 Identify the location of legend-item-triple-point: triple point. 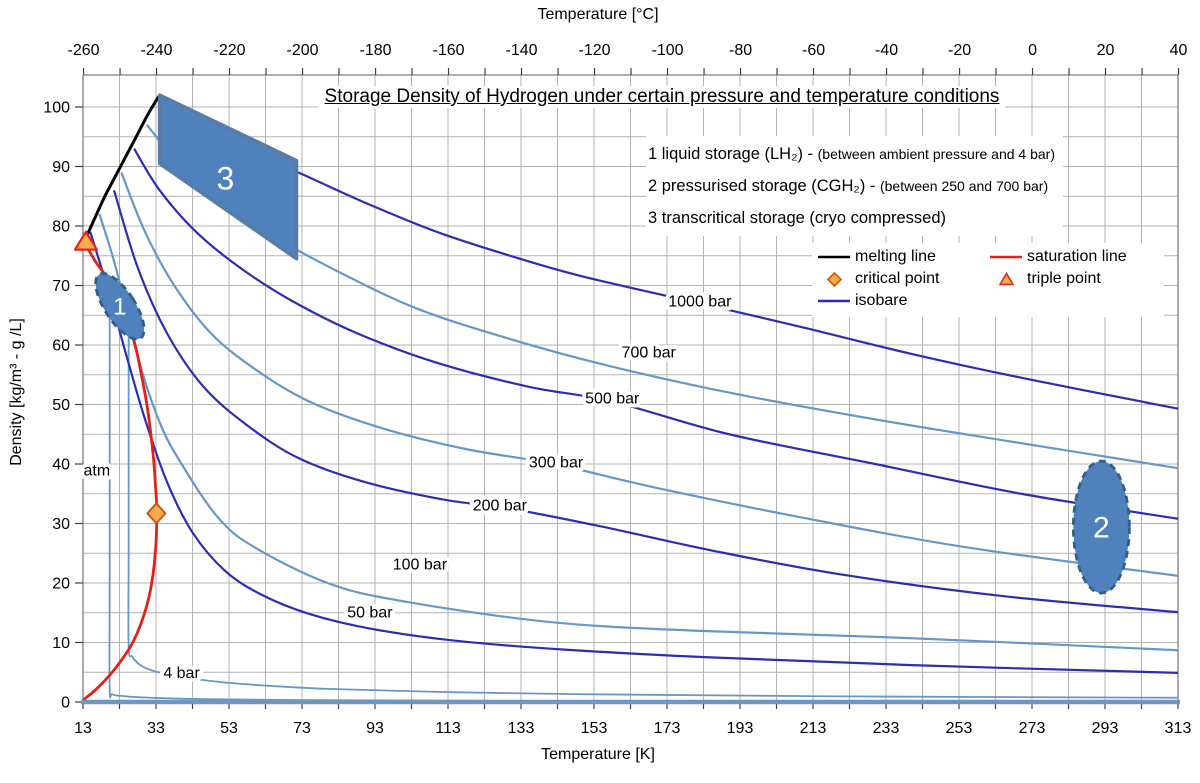
(1045, 279).